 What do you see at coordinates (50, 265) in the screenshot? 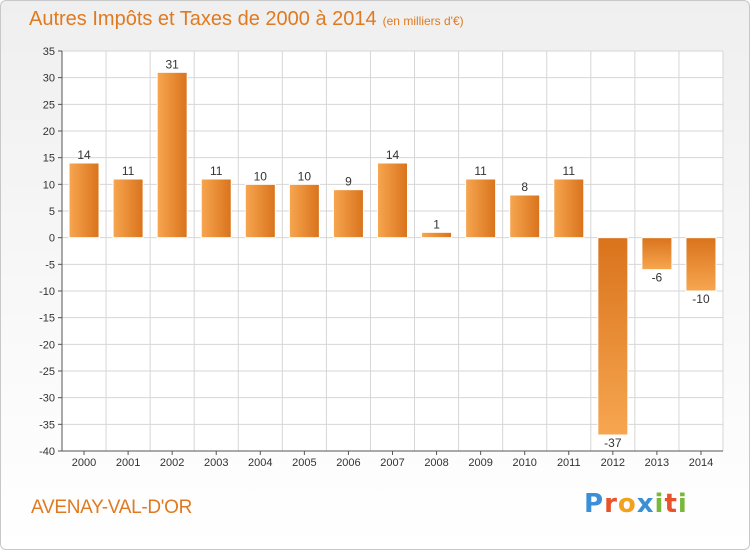
I see `y-tick-label: -5` at bounding box center [50, 265].